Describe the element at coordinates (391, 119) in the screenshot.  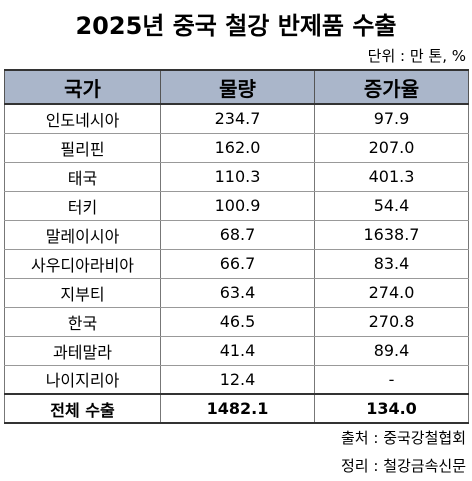
I see `growth-cell: 97.9` at that location.